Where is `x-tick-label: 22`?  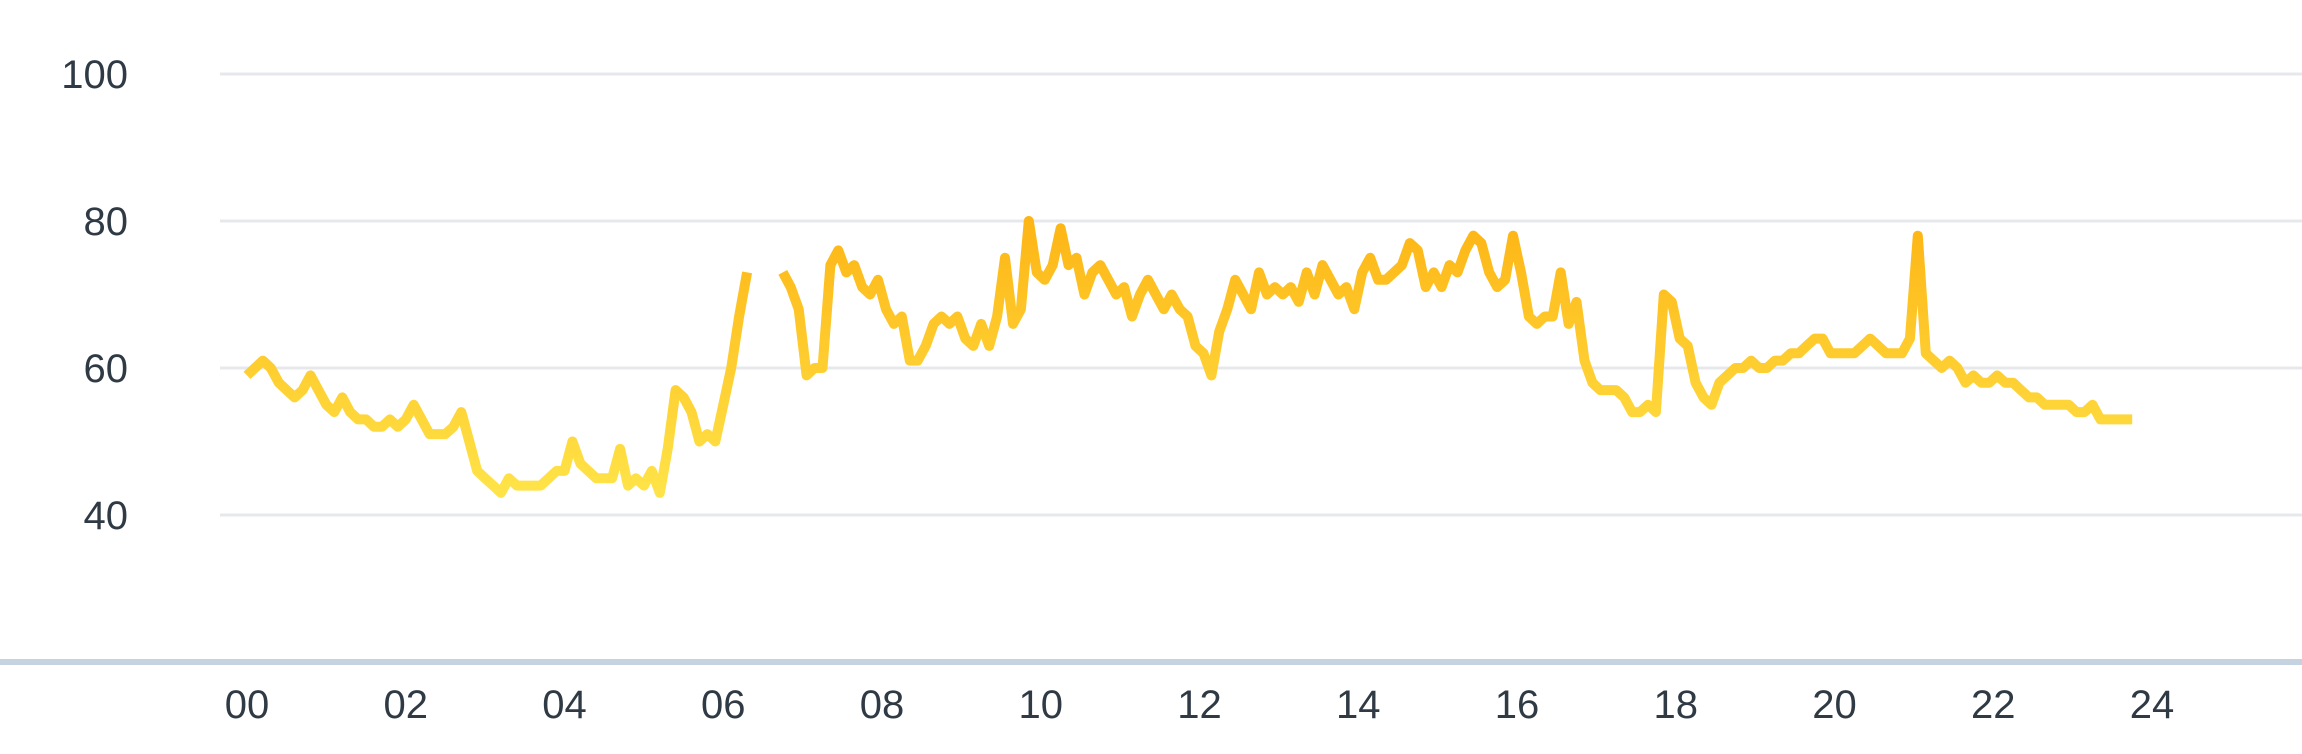
x-tick-label: 22 is located at coordinates (1993, 705).